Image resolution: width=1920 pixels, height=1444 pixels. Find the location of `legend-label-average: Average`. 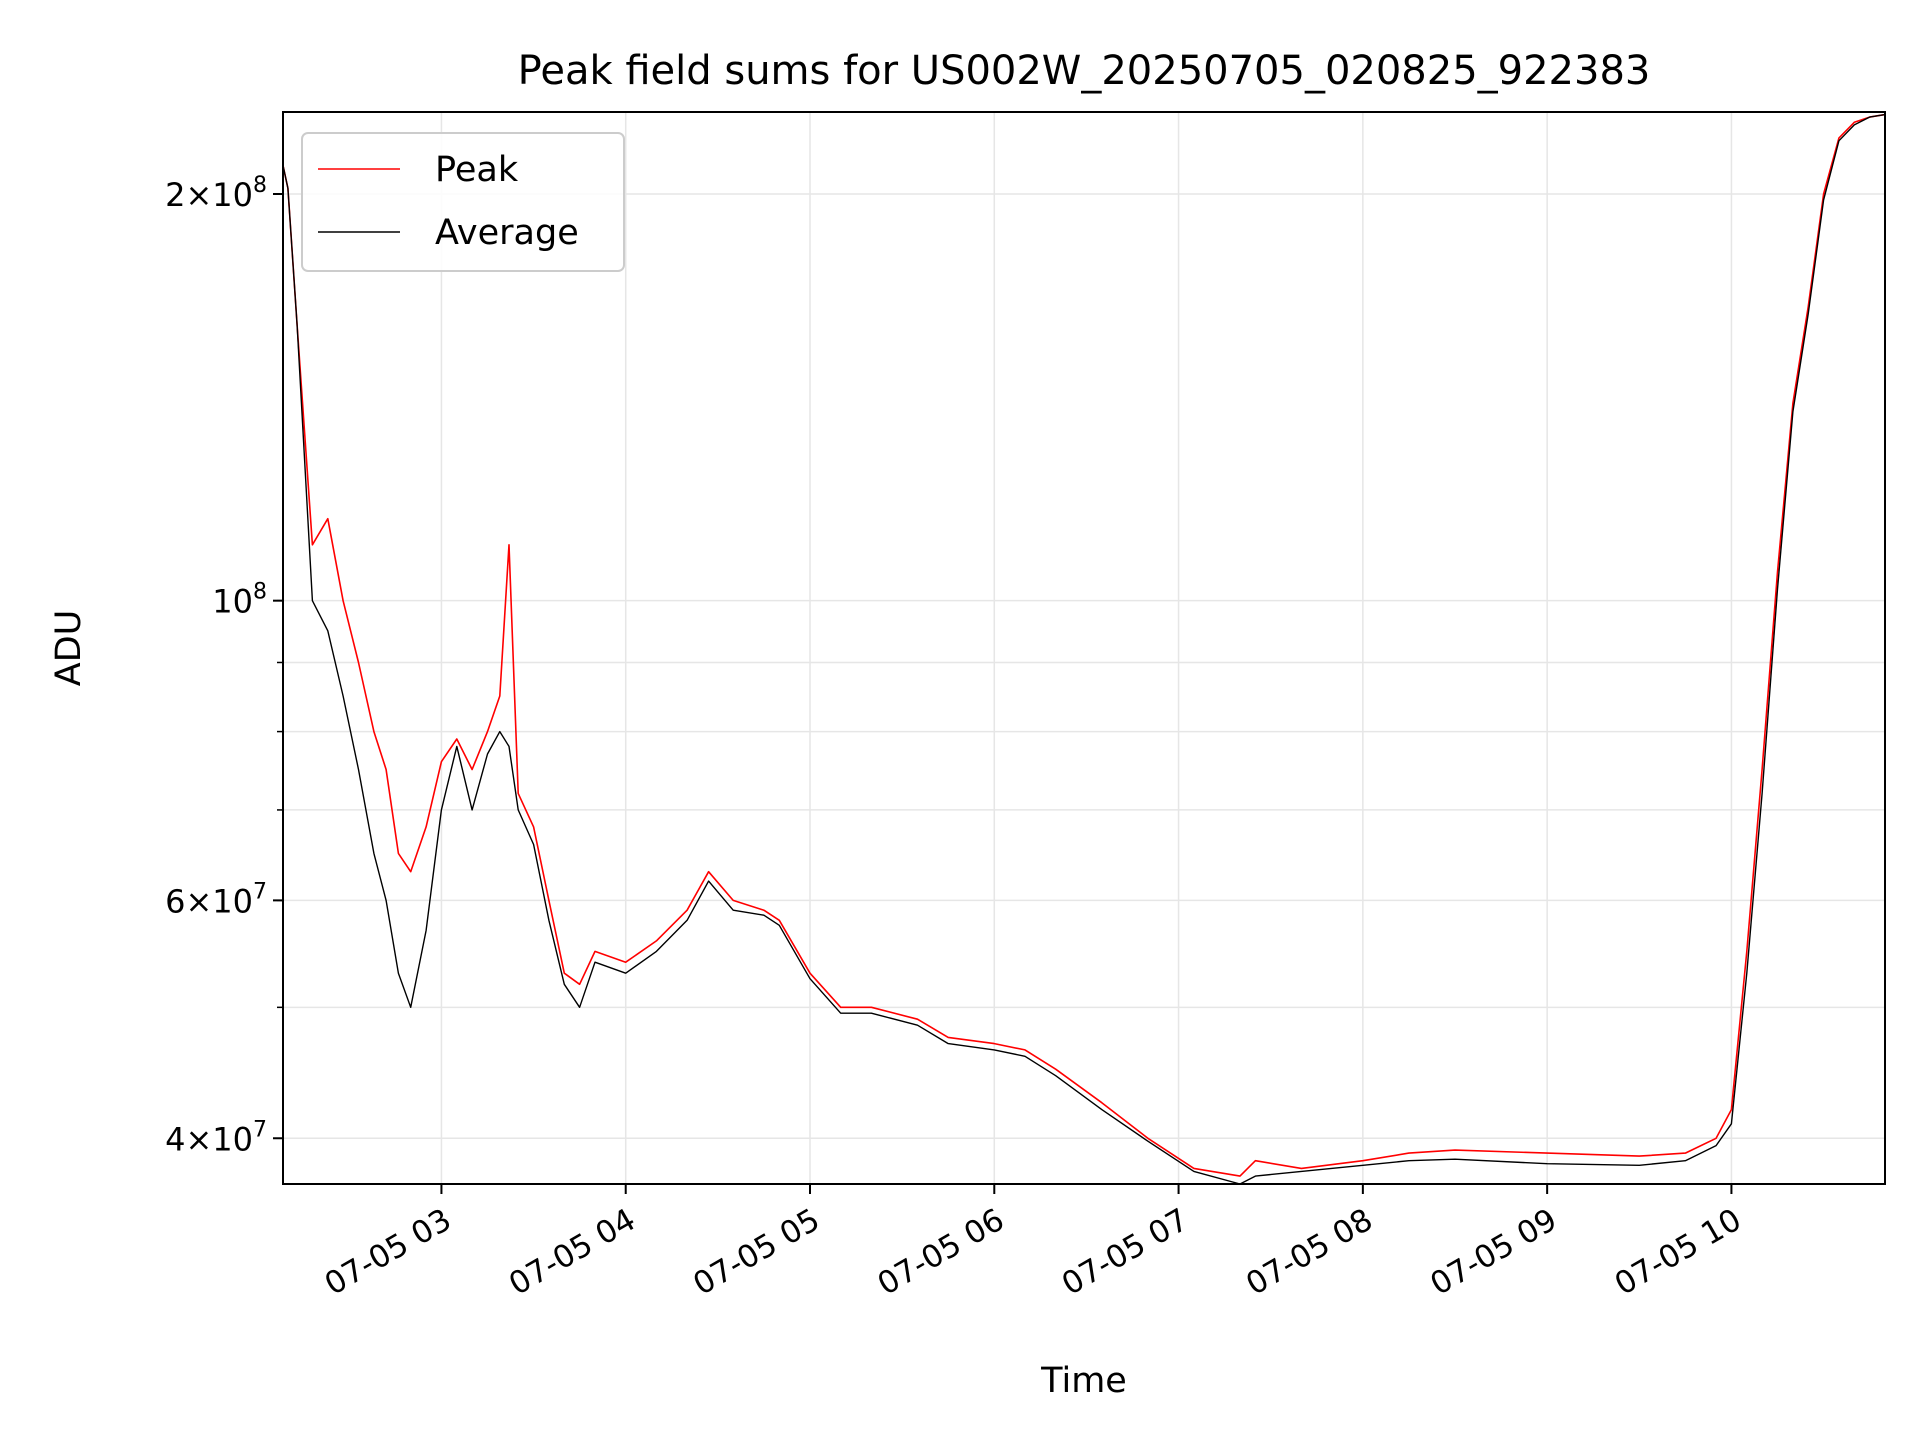

legend-label-average: Average is located at coordinates (507, 233).